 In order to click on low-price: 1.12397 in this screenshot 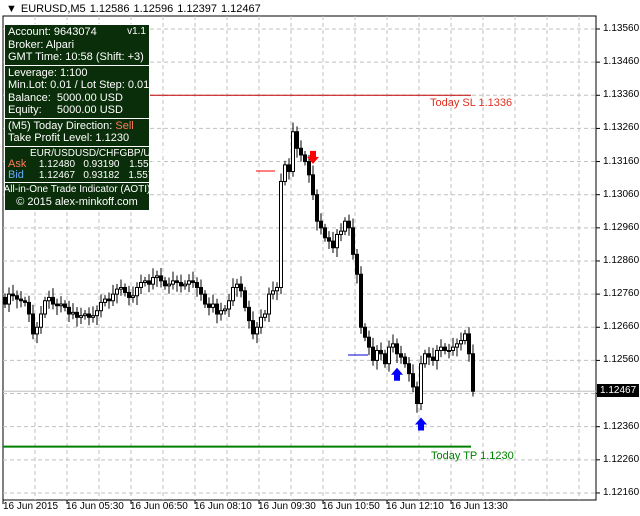, I will do `click(197, 9)`.